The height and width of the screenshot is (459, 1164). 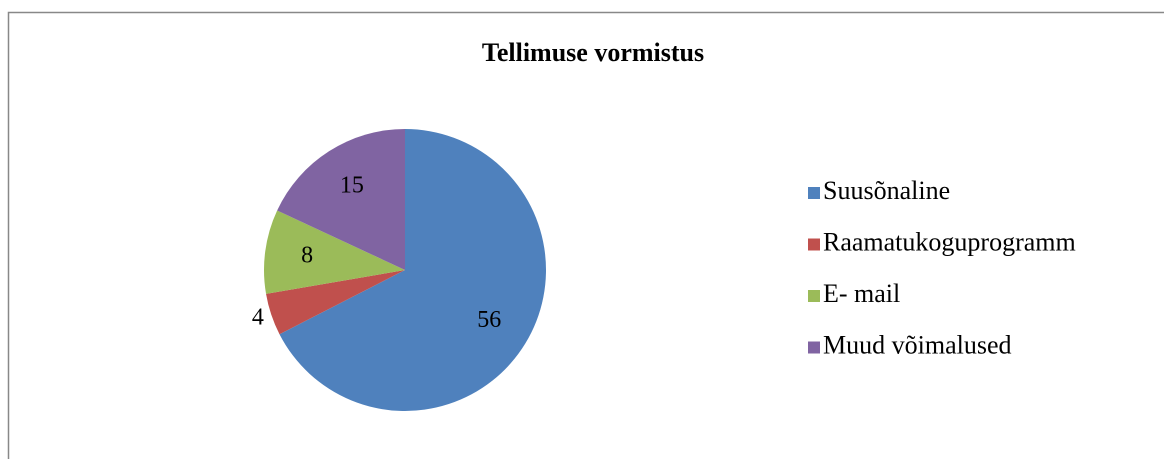 I want to click on legend-label: Raamatukoguprogramm, so click(x=949, y=241).